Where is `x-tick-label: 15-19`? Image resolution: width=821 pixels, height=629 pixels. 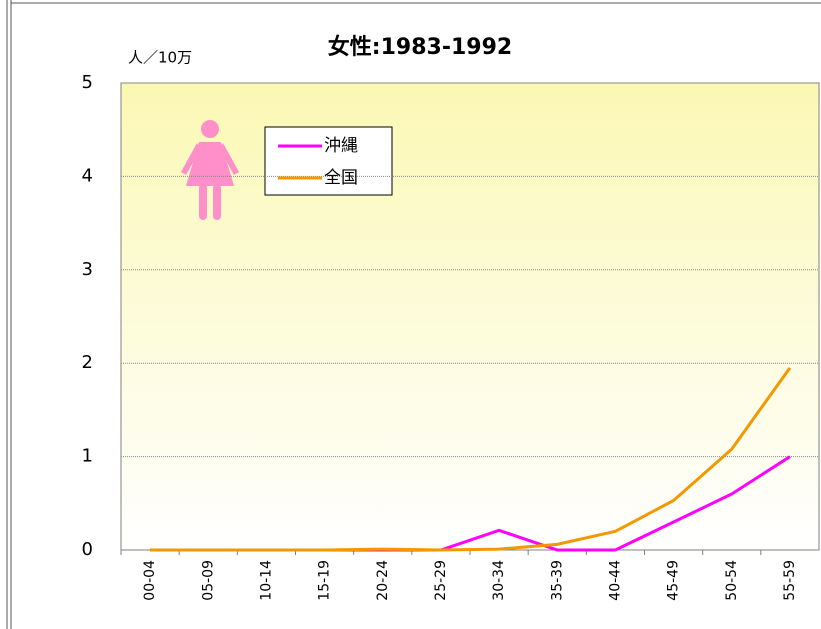 x-tick-label: 15-19 is located at coordinates (325, 580).